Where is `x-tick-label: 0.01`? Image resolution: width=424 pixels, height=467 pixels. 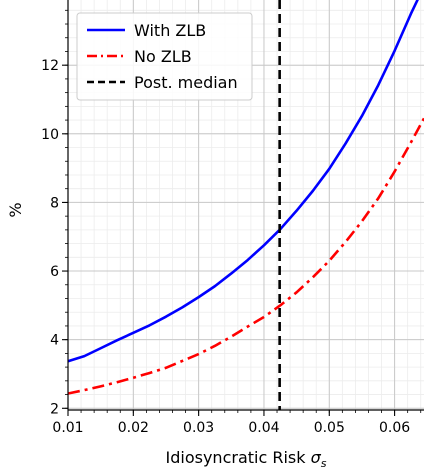 x-tick-label: 0.01 is located at coordinates (67, 428).